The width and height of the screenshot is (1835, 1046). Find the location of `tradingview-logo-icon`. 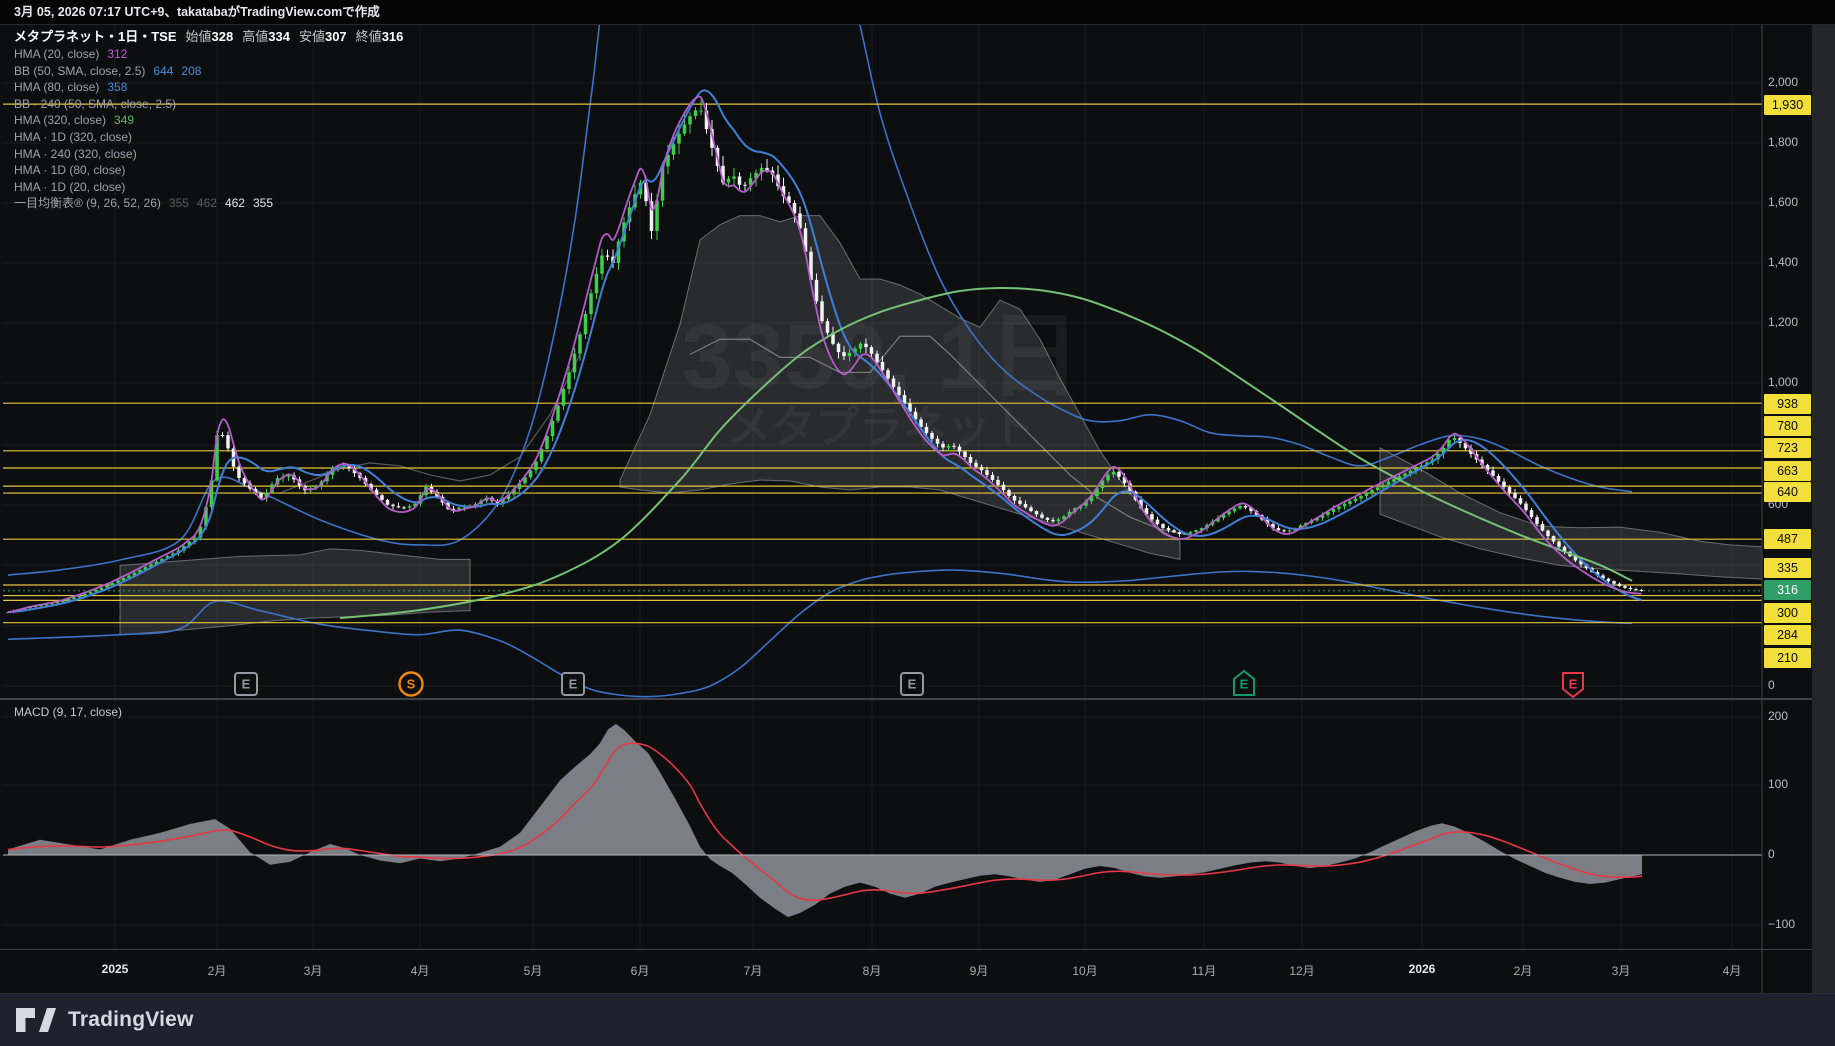

tradingview-logo-icon is located at coordinates (36, 1020).